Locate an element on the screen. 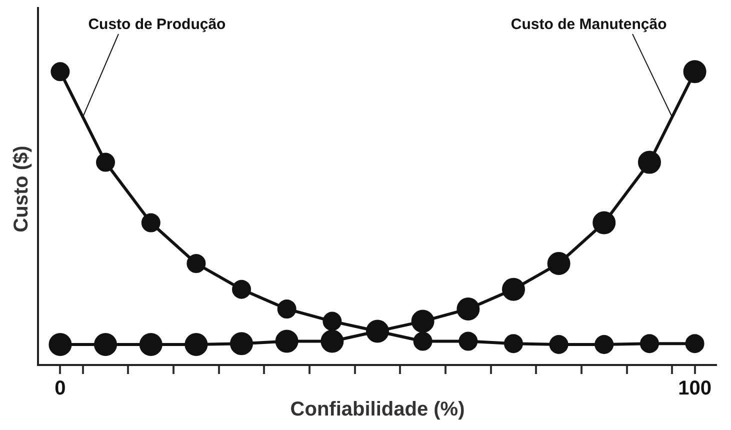  text: Custo de Manutenção is located at coordinates (588, 25).